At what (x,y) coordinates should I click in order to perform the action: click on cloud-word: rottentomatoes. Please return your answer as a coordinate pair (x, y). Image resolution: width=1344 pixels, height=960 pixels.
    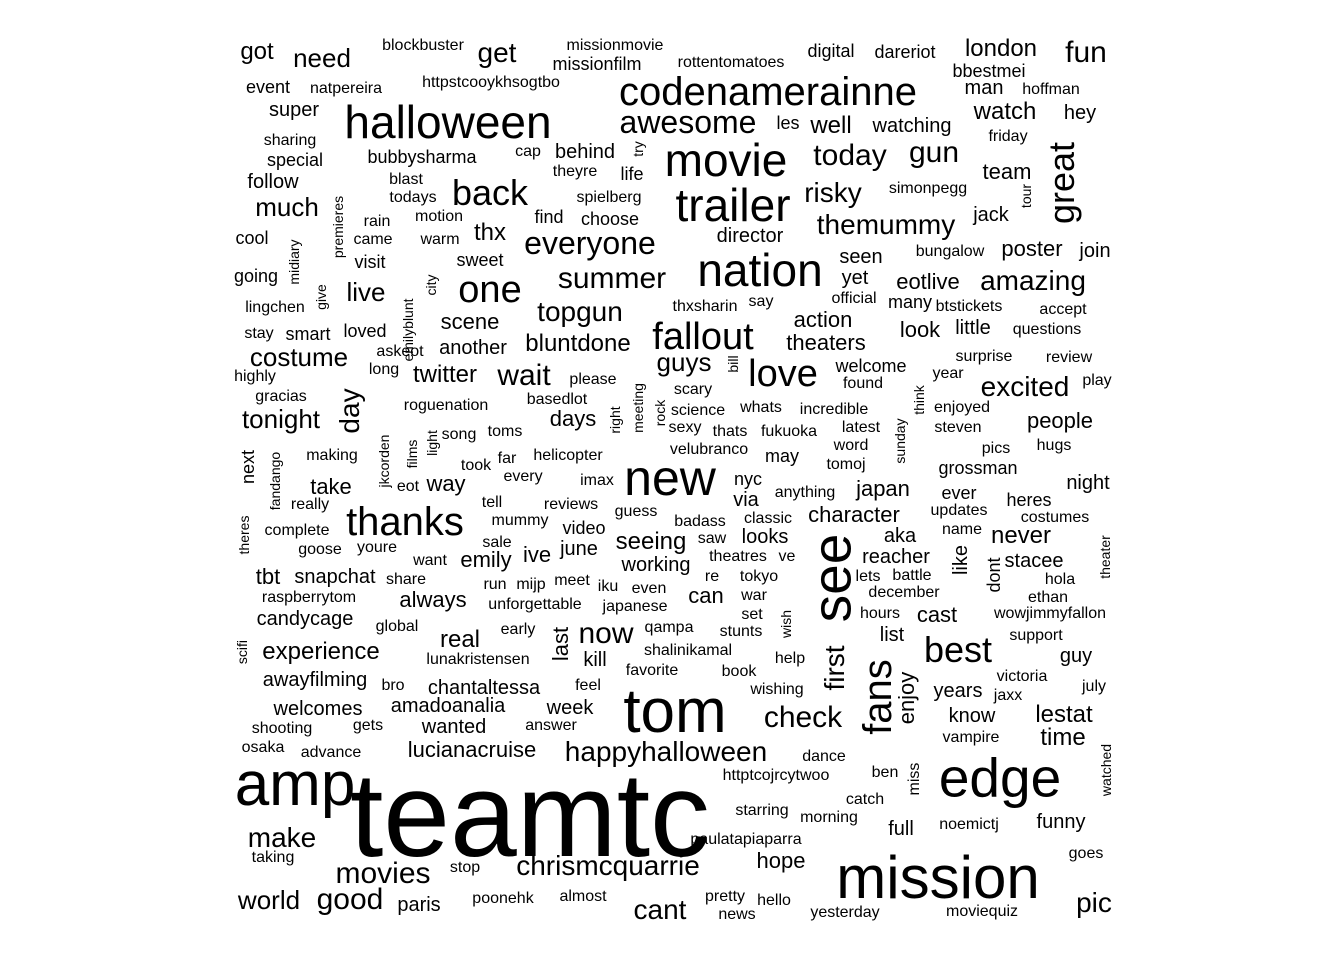
    Looking at the image, I should click on (731, 62).